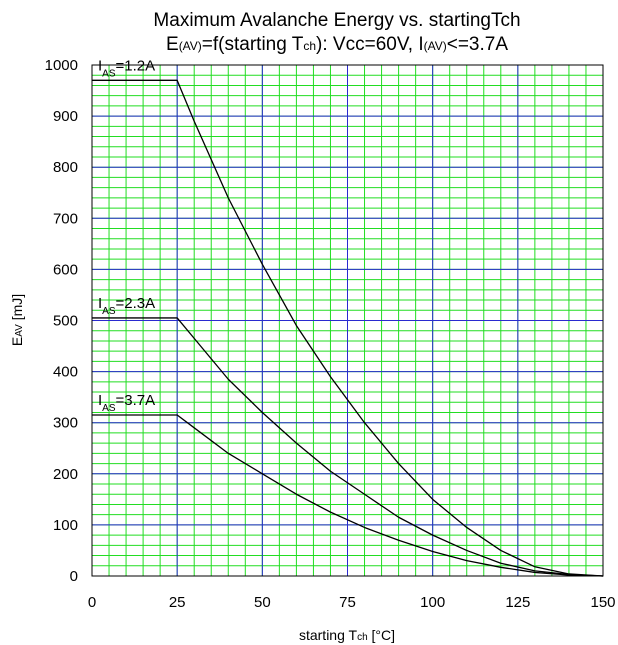 Image resolution: width=618 pixels, height=645 pixels. Describe the element at coordinates (65, 116) in the screenshot. I see `y-tick-label: 900` at that location.